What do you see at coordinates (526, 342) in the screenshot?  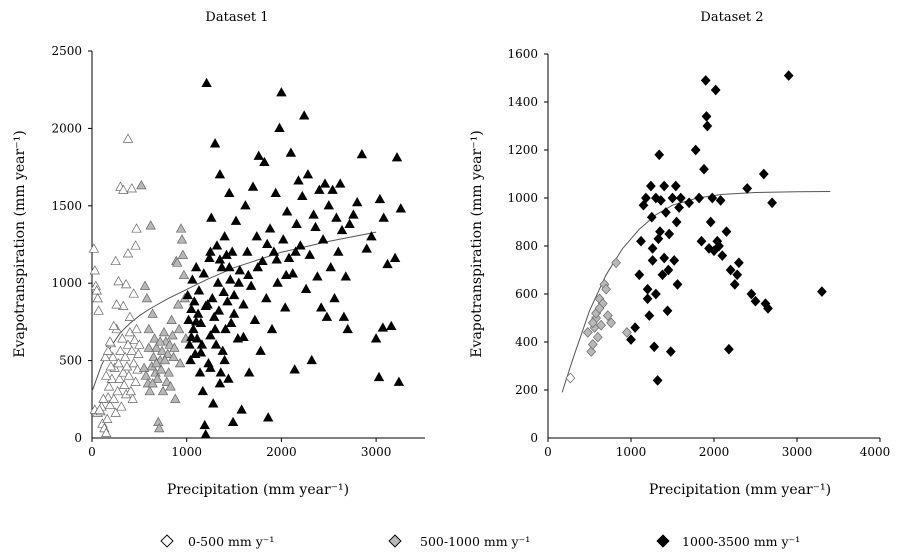 I see `y-tick-label: 400` at bounding box center [526, 342].